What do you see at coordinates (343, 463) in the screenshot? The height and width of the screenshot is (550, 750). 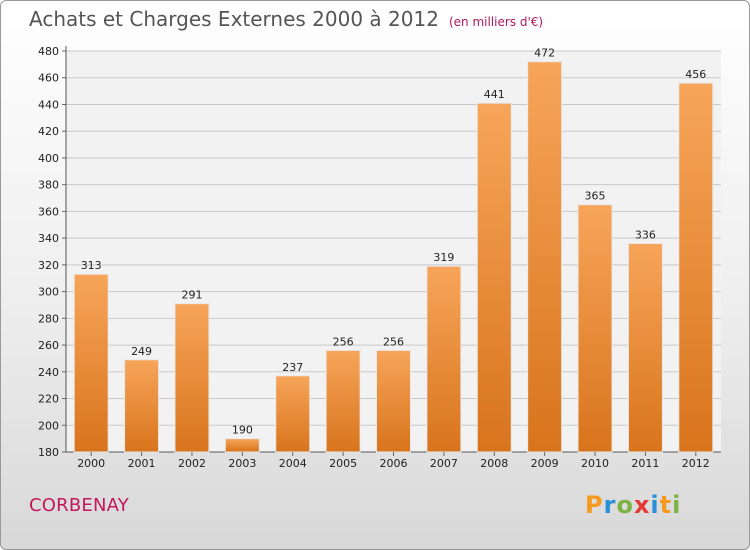 I see `x-tick-label: 2005` at bounding box center [343, 463].